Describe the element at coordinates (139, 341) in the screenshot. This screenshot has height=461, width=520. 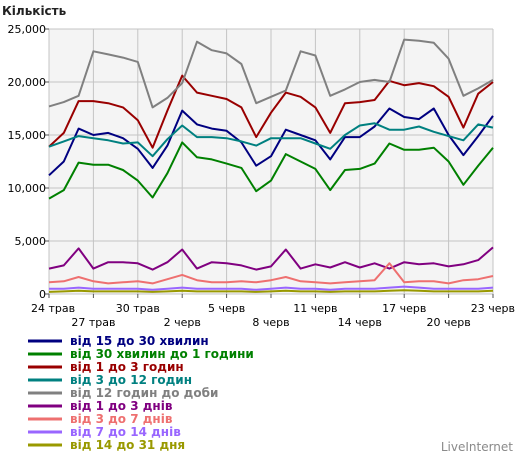
I see `legend-label: від 15 до 30 хвилин` at that location.